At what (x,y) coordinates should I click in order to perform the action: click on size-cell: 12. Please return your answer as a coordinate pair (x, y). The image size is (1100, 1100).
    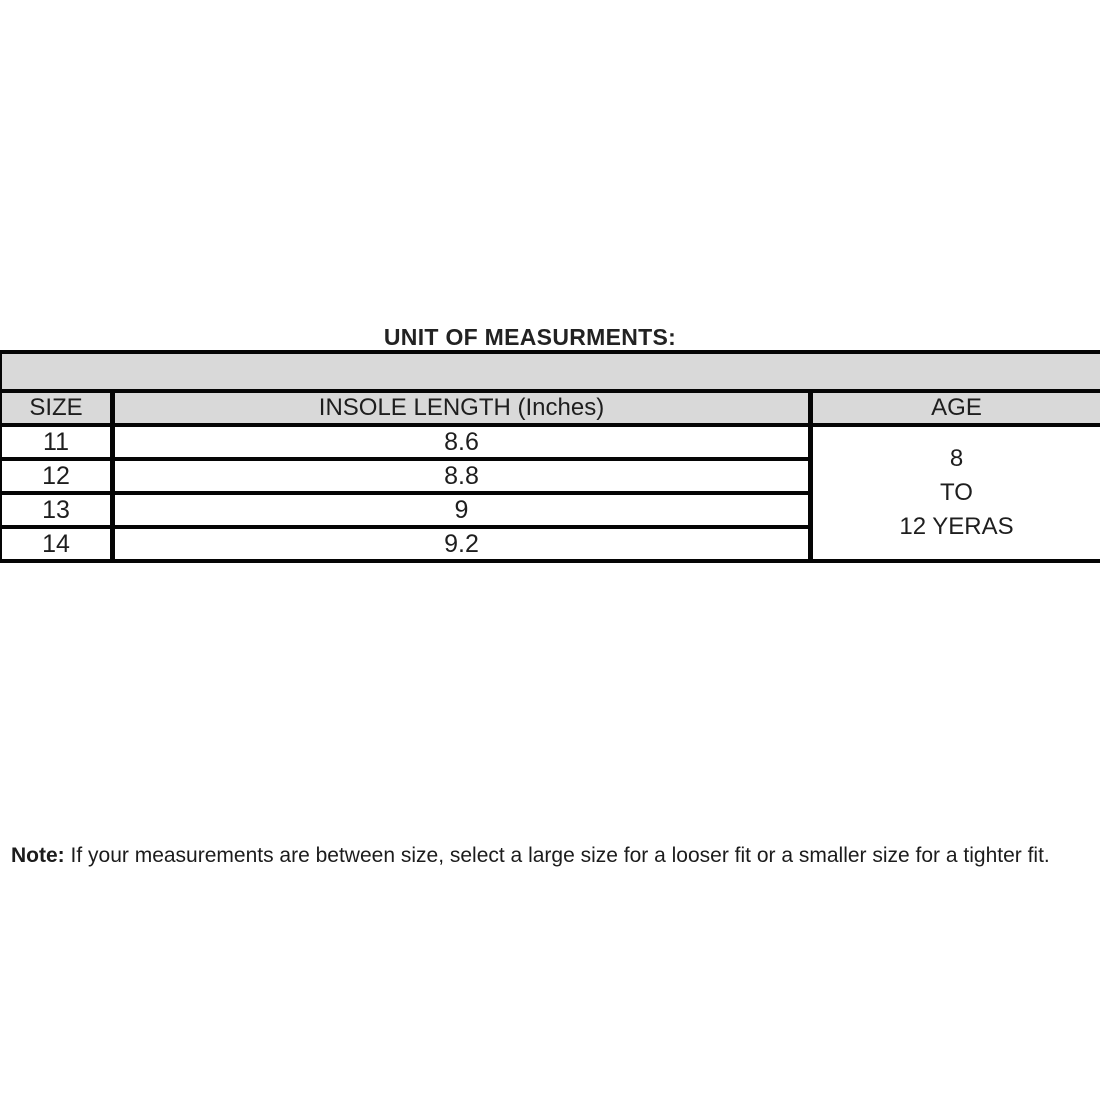
    Looking at the image, I should click on (56, 476).